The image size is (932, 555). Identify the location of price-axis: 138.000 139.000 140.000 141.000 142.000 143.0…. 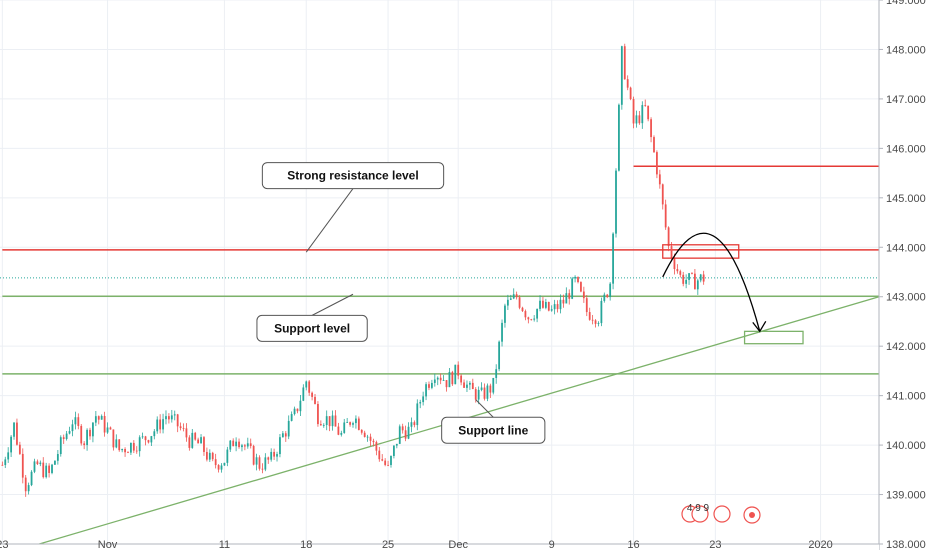
(905, 275).